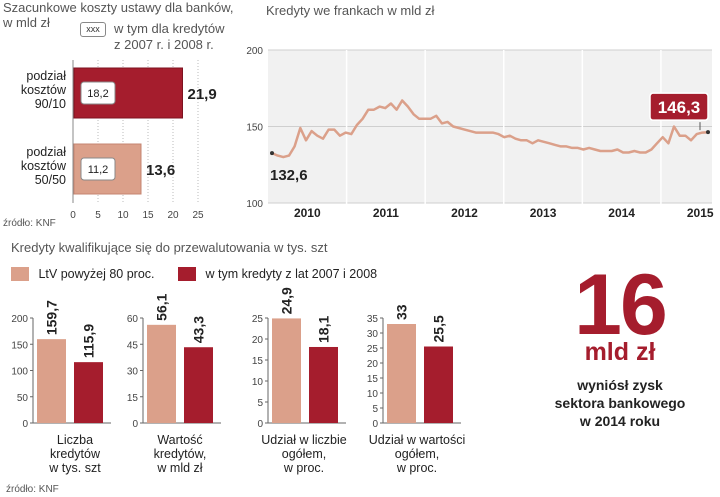 The width and height of the screenshot is (720, 497). Describe the element at coordinates (621, 213) in the screenshot. I see `frank-year-label: 2014` at that location.